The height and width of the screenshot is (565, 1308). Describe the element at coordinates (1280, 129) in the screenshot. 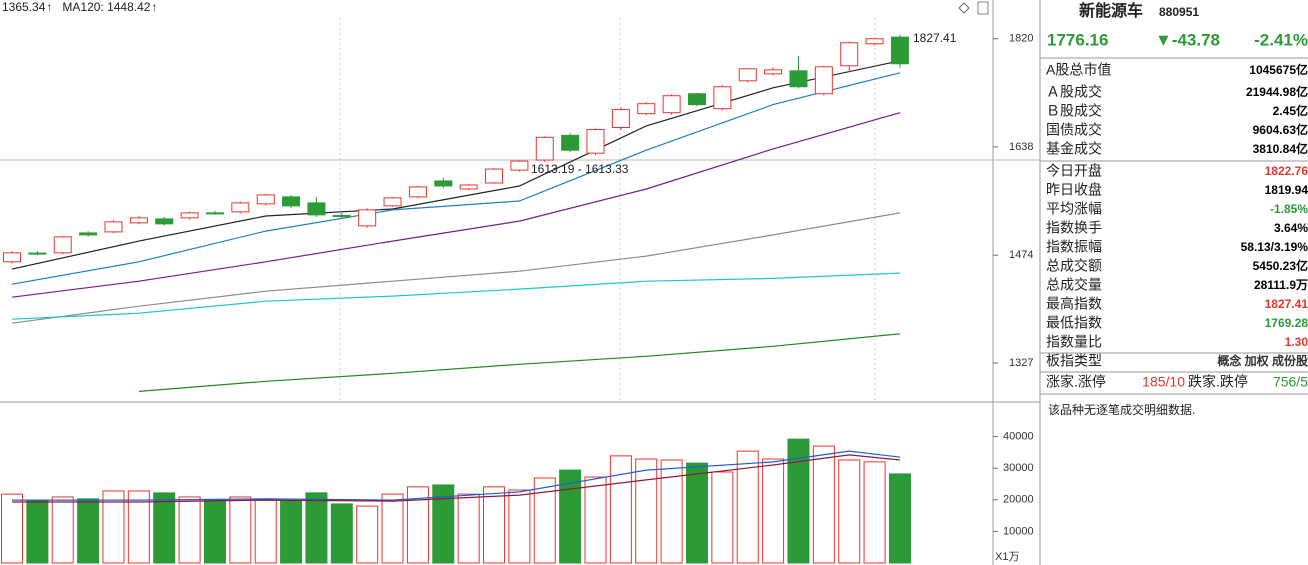

I see `row-value: 9604.63亿` at that location.